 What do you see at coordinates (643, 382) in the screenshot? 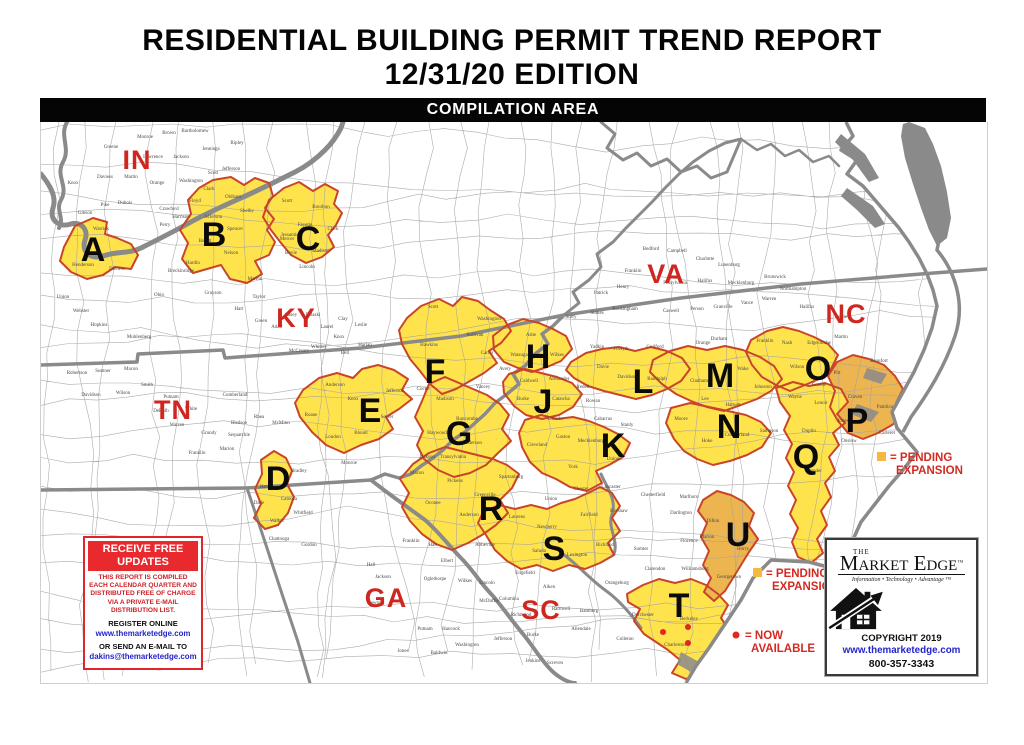
I see `region-letter-L: L` at bounding box center [643, 382].